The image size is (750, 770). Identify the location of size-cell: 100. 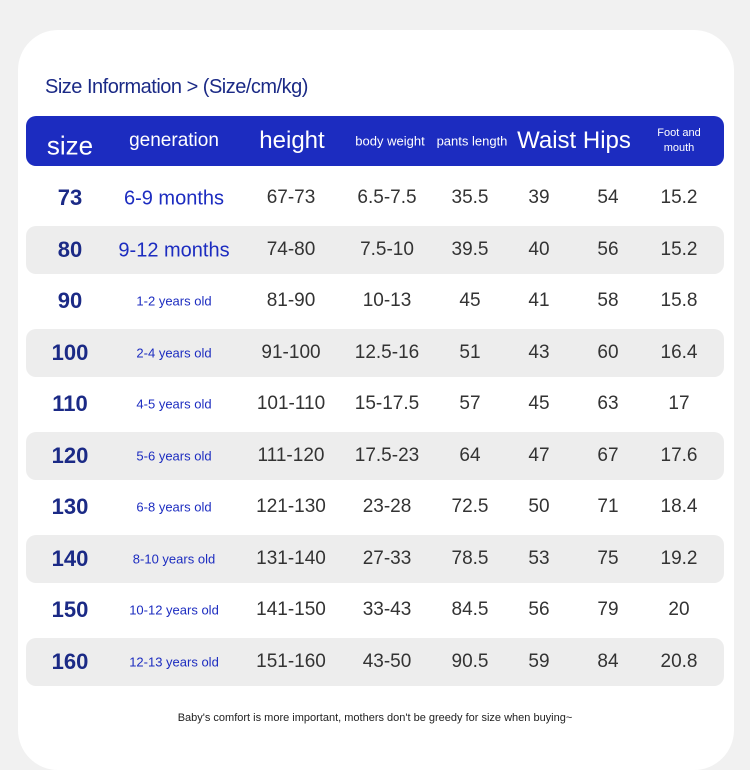
(70, 352).